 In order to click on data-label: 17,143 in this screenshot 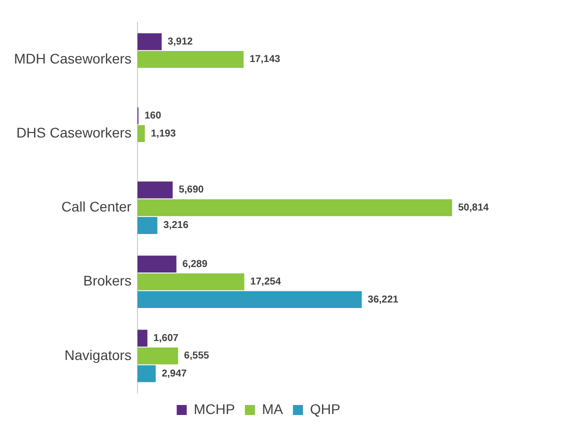, I will do `click(265, 60)`.